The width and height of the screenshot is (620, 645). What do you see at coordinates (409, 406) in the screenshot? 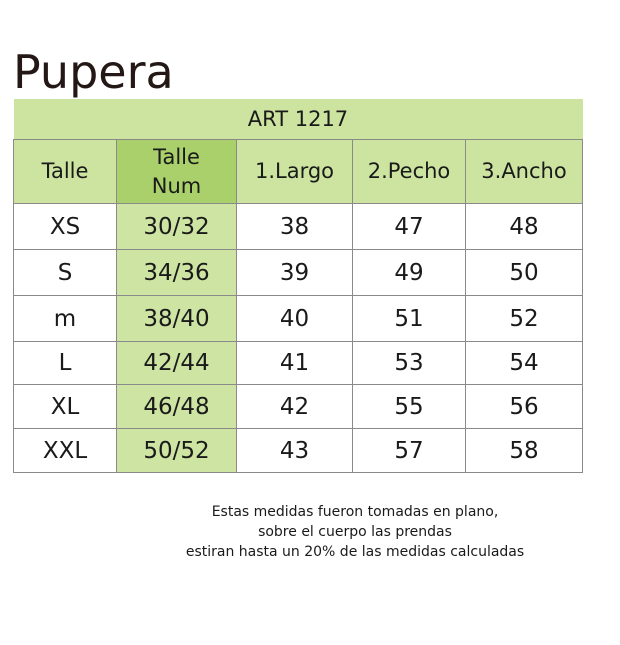
I see `cell-pecho: 55` at bounding box center [409, 406].